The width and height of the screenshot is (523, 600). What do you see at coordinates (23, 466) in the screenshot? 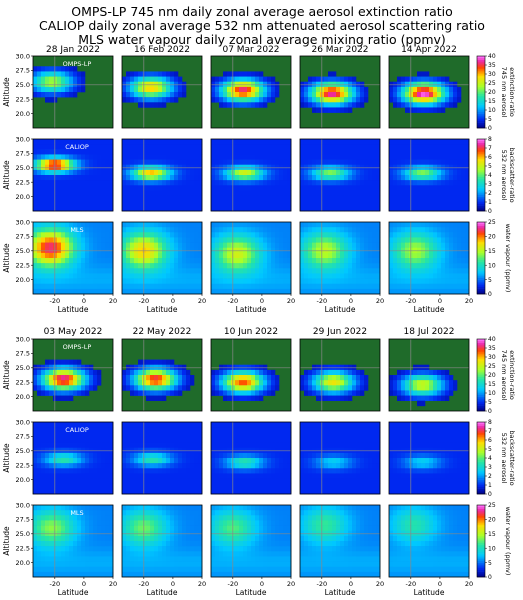
I see `y-tick-label: 22.5` at bounding box center [23, 466].